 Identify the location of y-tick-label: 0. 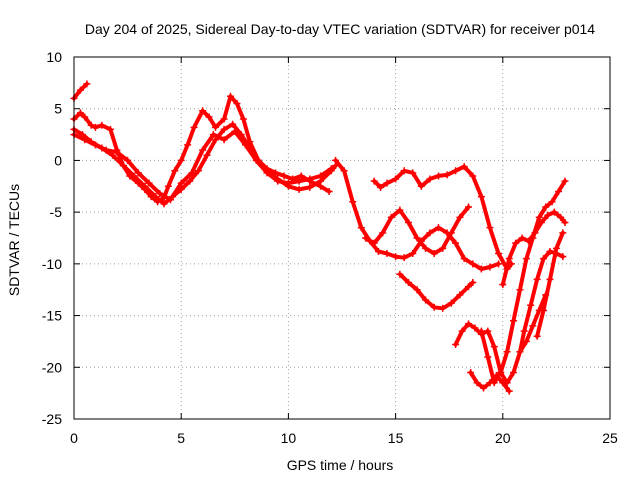
(58, 160).